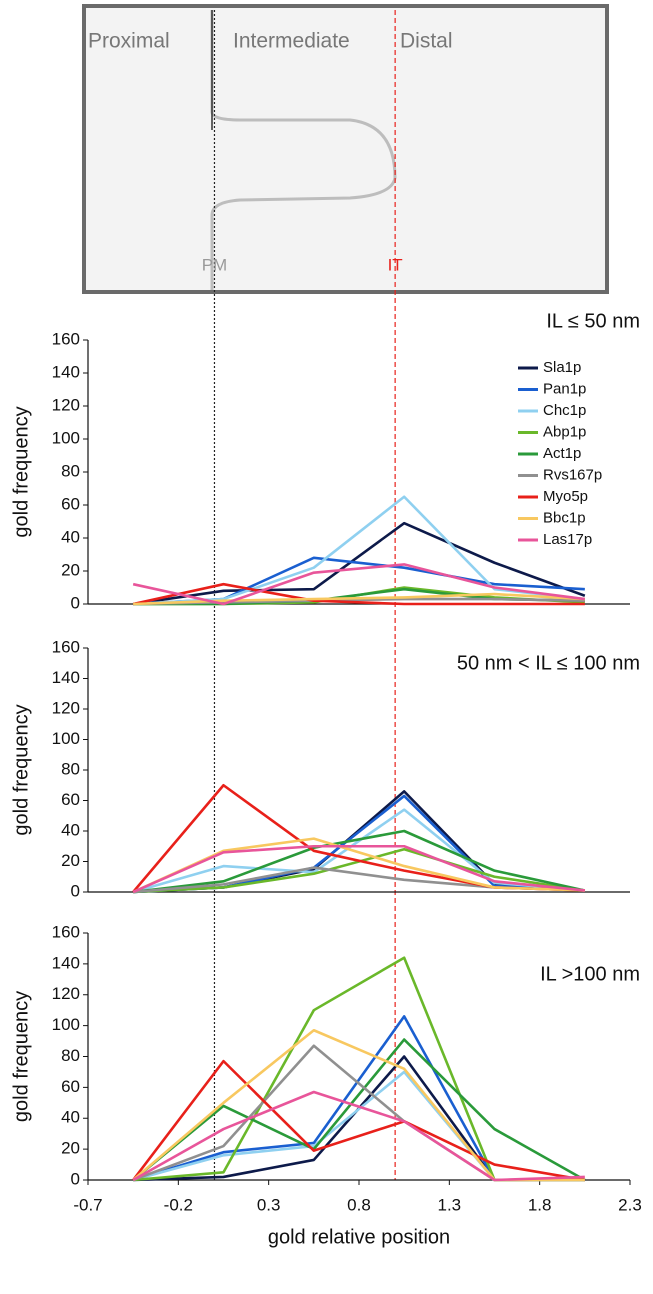 Image resolution: width=653 pixels, height=1294 pixels. I want to click on chart-title: IL ≤ 50 nm, so click(593, 321).